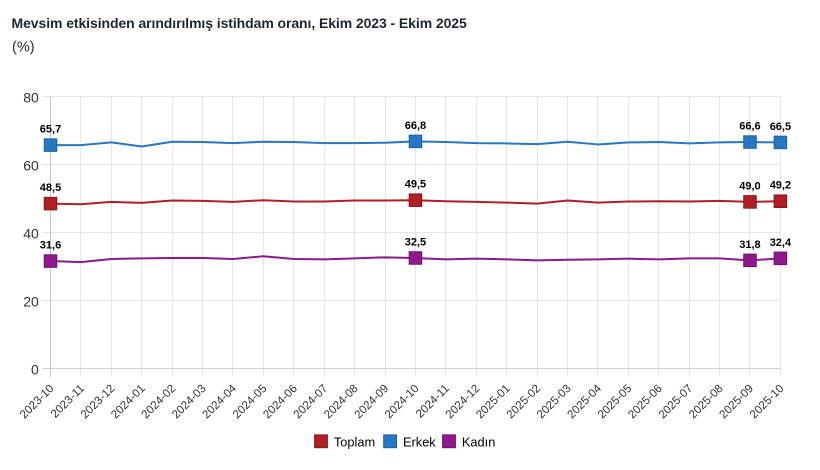  I want to click on svg-text: Toplam, so click(354, 441).